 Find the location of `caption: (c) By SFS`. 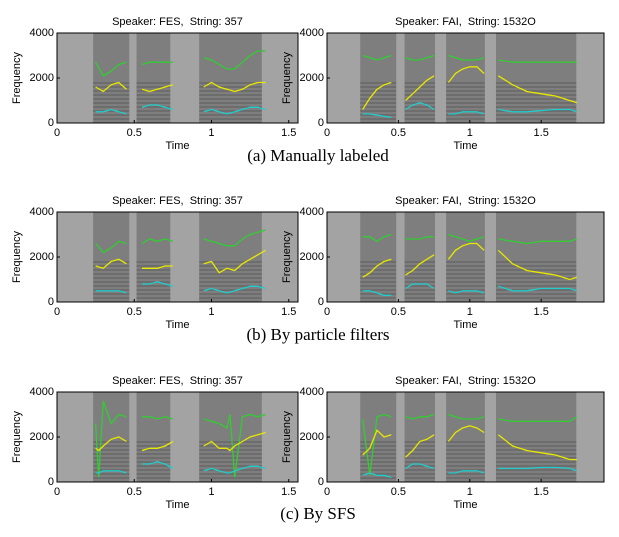

caption: (c) By SFS is located at coordinates (318, 513).